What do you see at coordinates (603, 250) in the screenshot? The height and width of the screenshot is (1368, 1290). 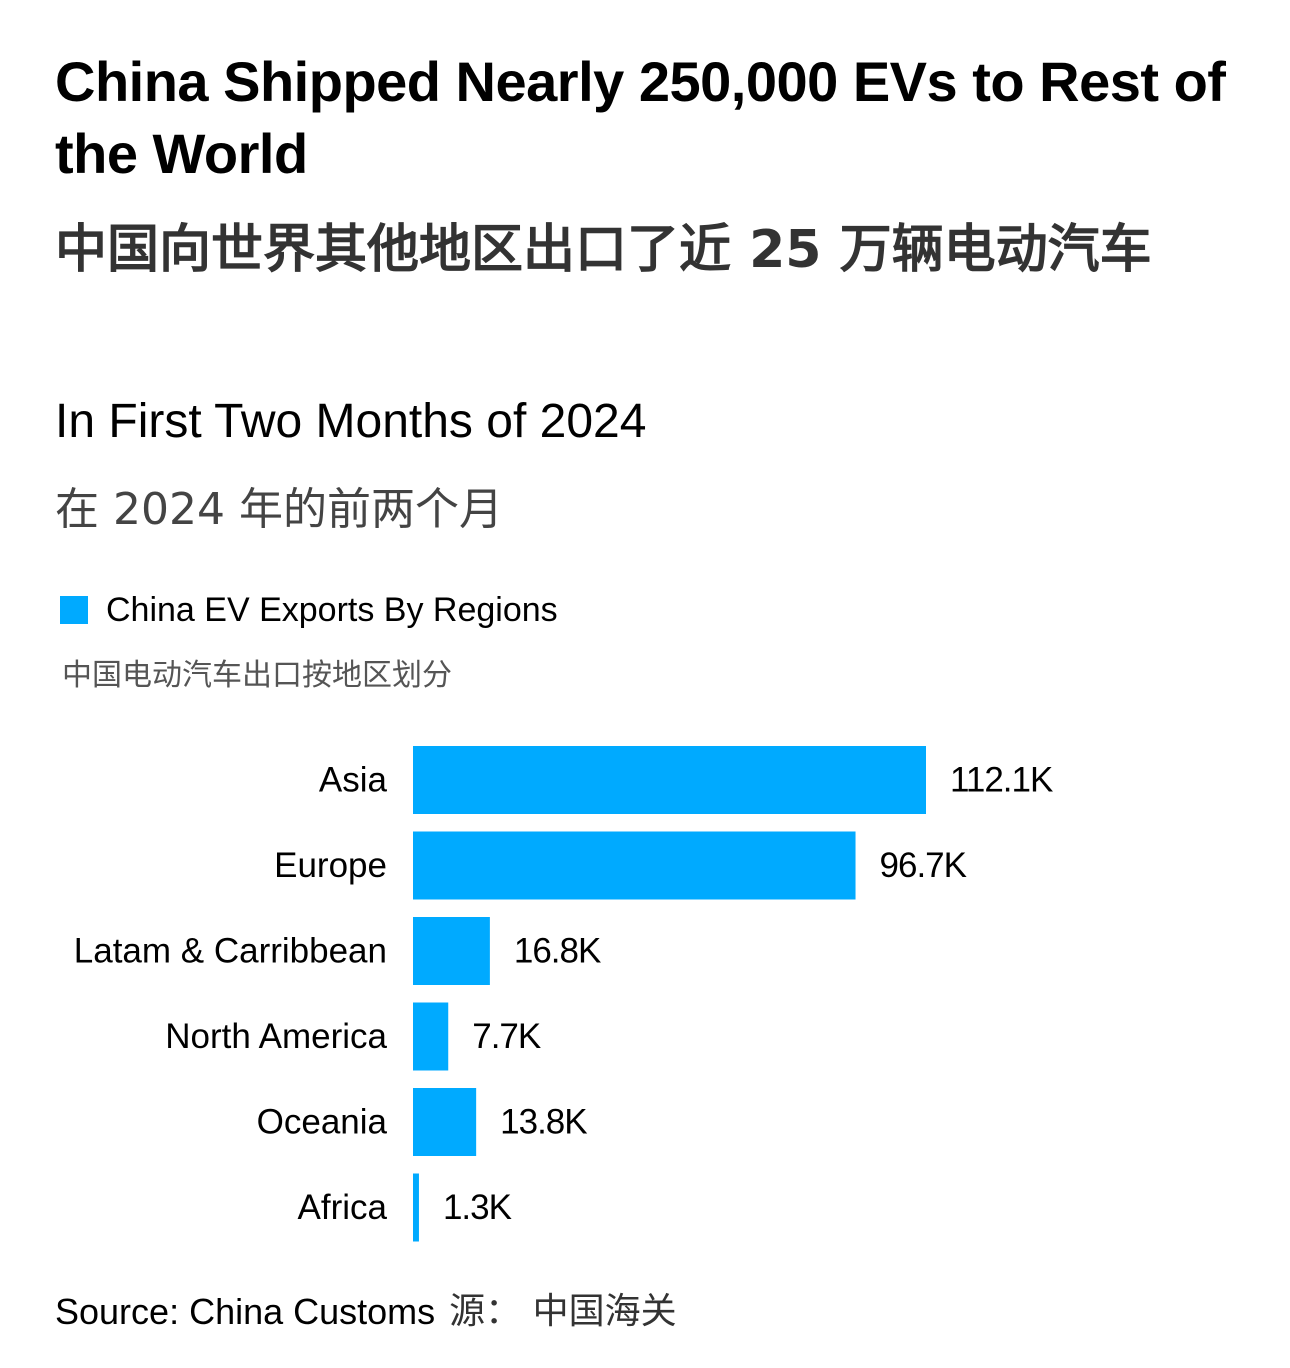 I see `chart-title-chinese: 中国向世界其他地区出口了近 25 万辆电动汽车` at bounding box center [603, 250].